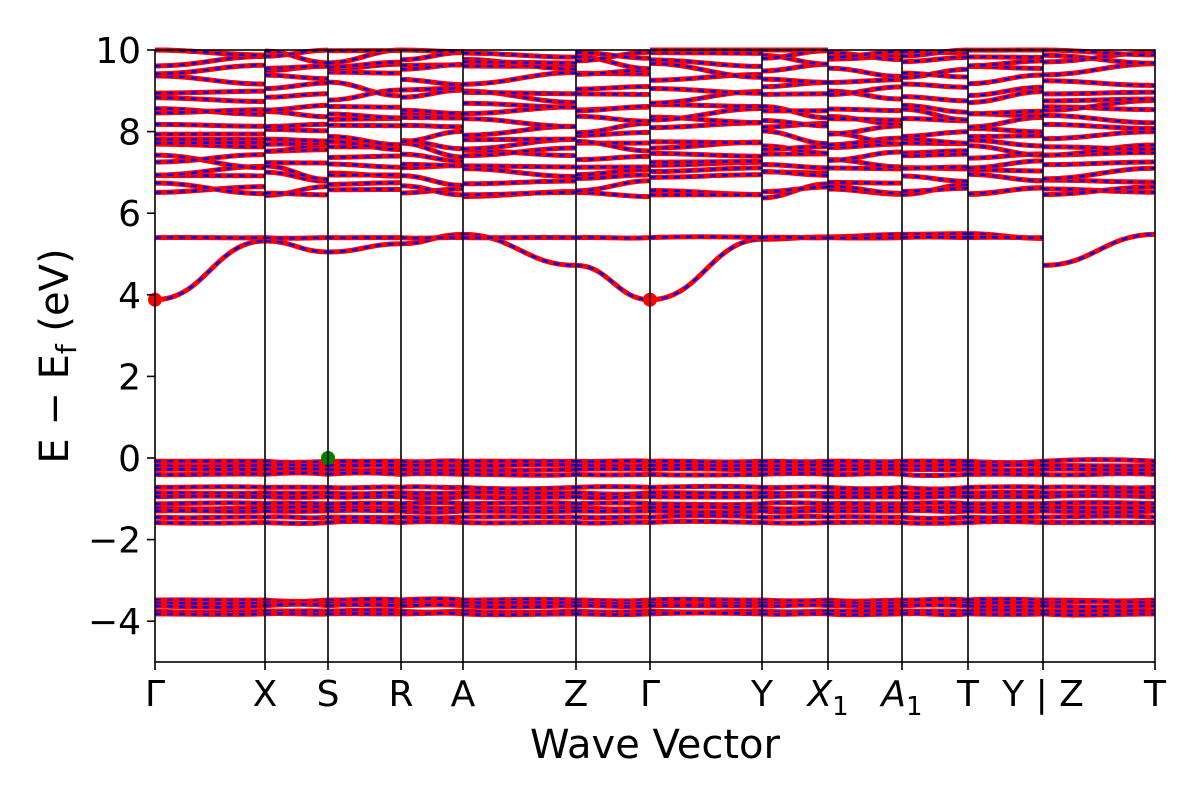 This screenshot has width=1200, height=800. Describe the element at coordinates (1005, 507) in the screenshot. I see `valence-band-0-8-10-overlay` at that location.